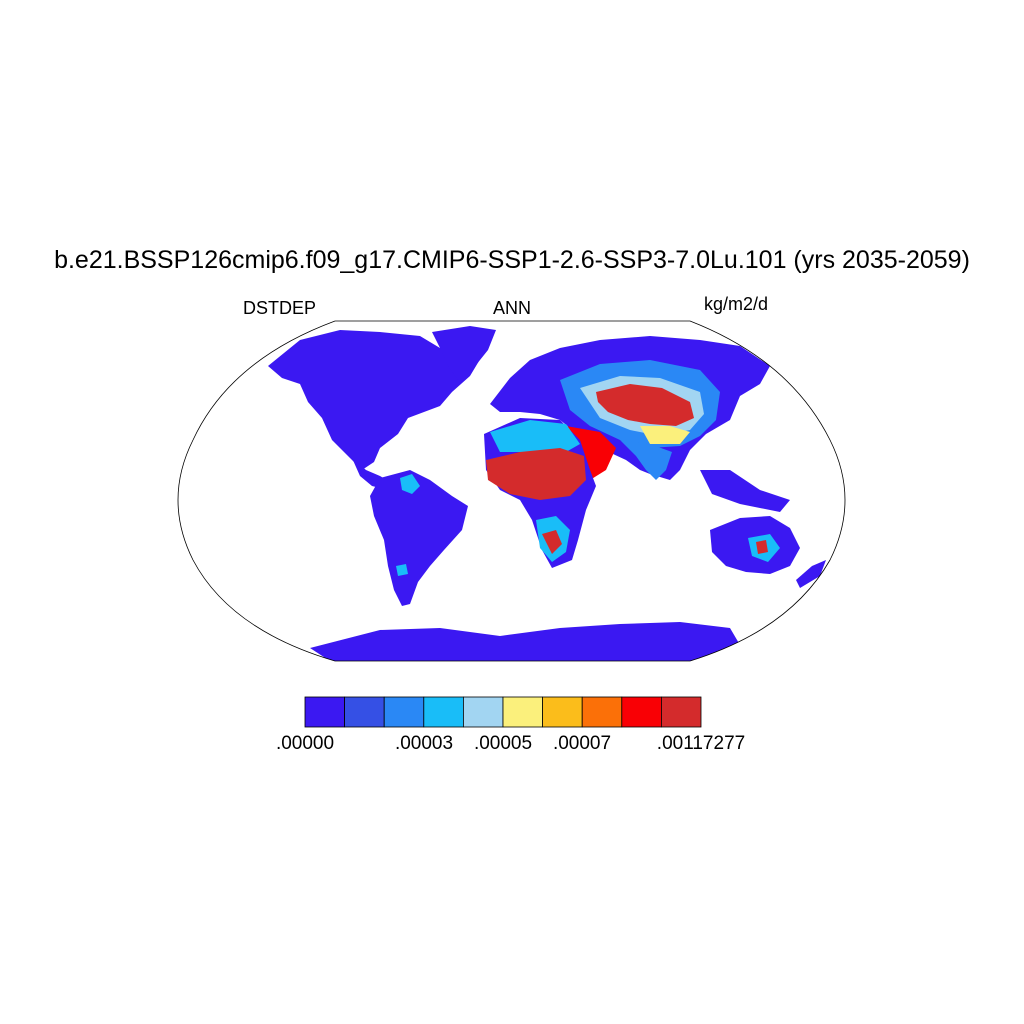 The image size is (1024, 1024). Describe the element at coordinates (419, 538) in the screenshot. I see `south-america-region` at that location.